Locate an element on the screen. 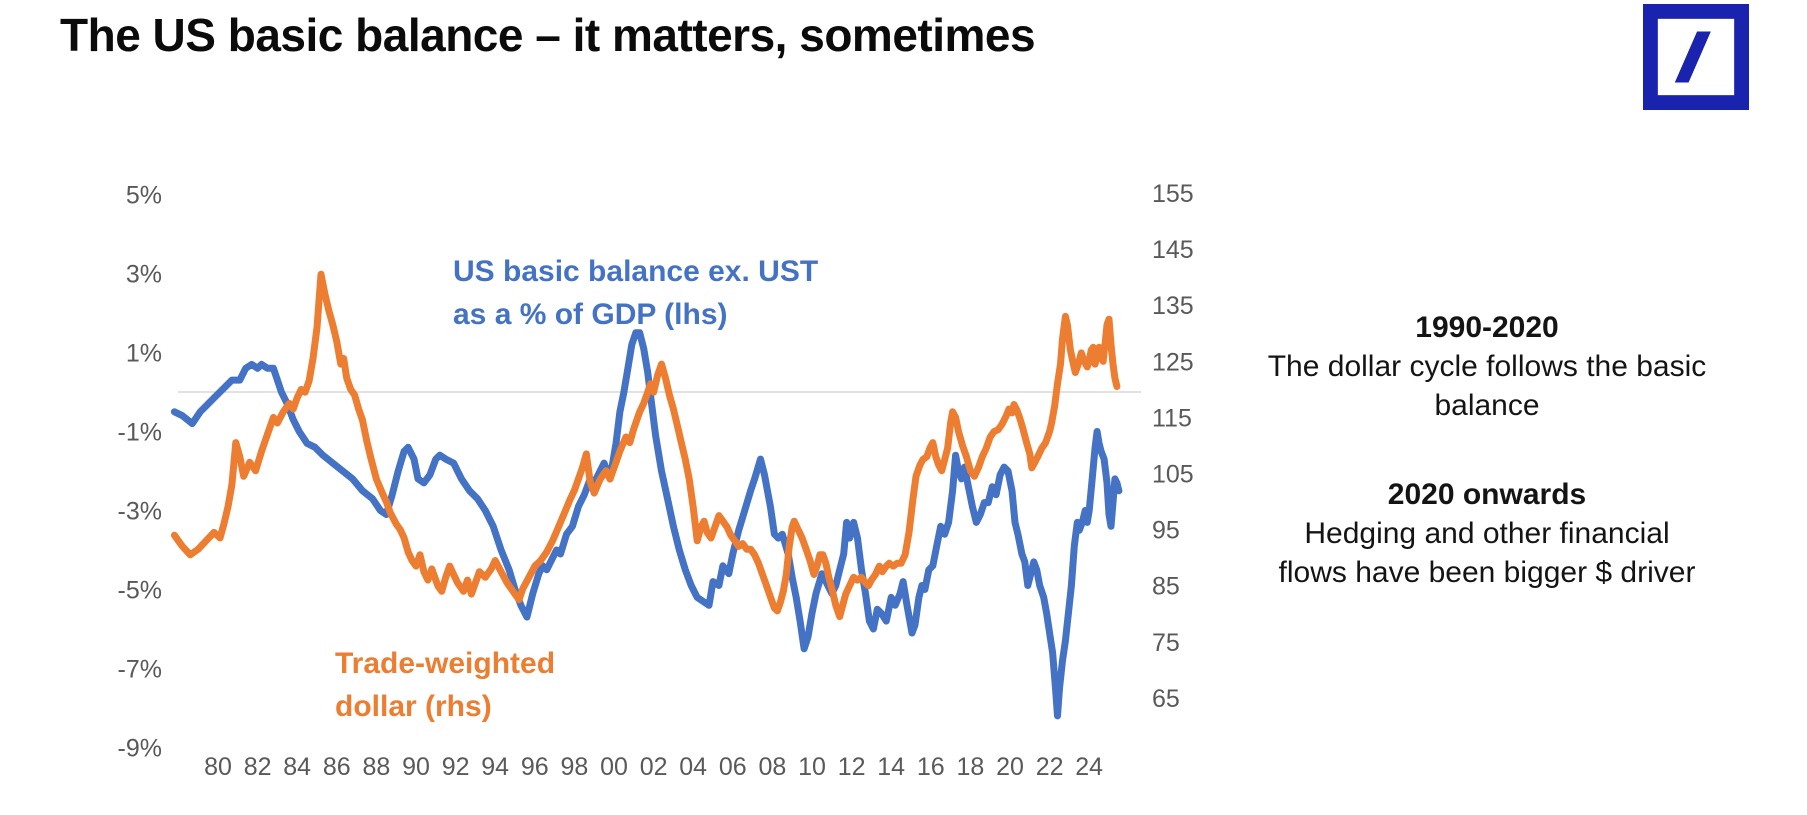 Image resolution: width=1807 pixels, height=815 pixels. x-axis-tick: 86 is located at coordinates (337, 767).